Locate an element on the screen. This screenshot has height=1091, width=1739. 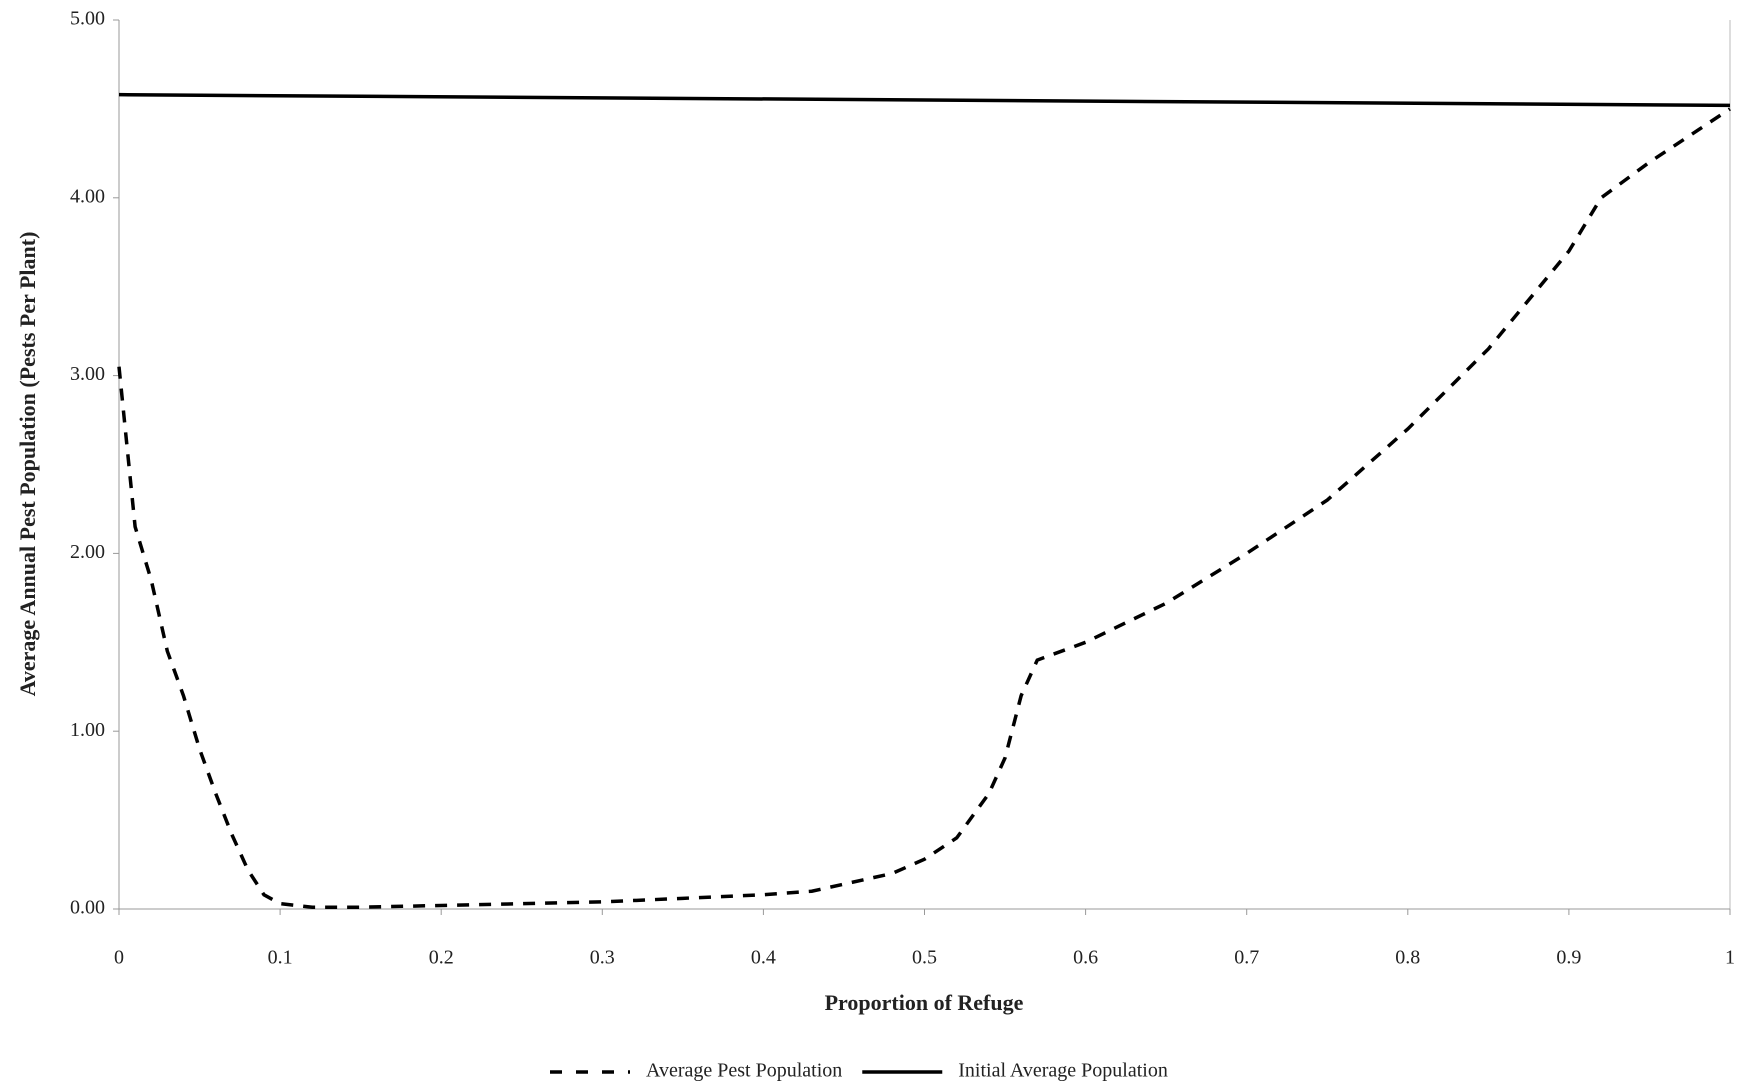
x-tick-label: 0.8 is located at coordinates (1407, 958).